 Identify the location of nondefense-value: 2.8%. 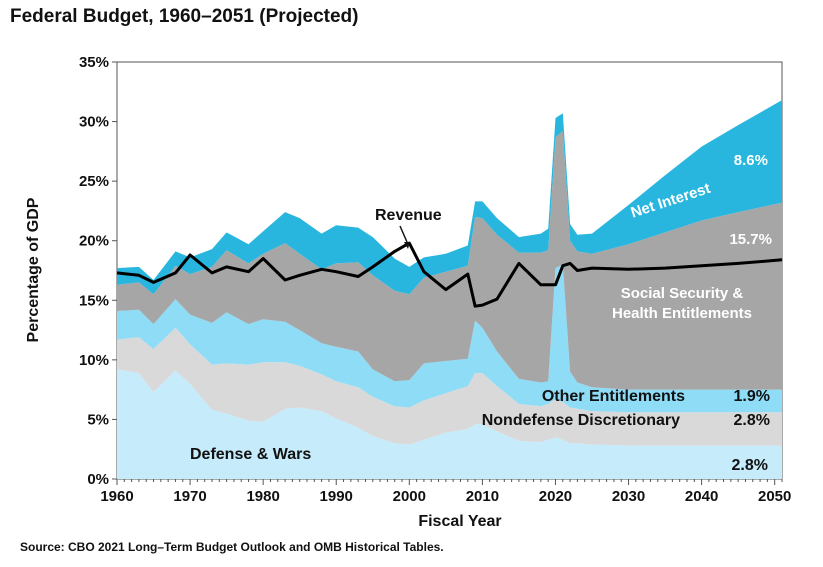
(752, 420).